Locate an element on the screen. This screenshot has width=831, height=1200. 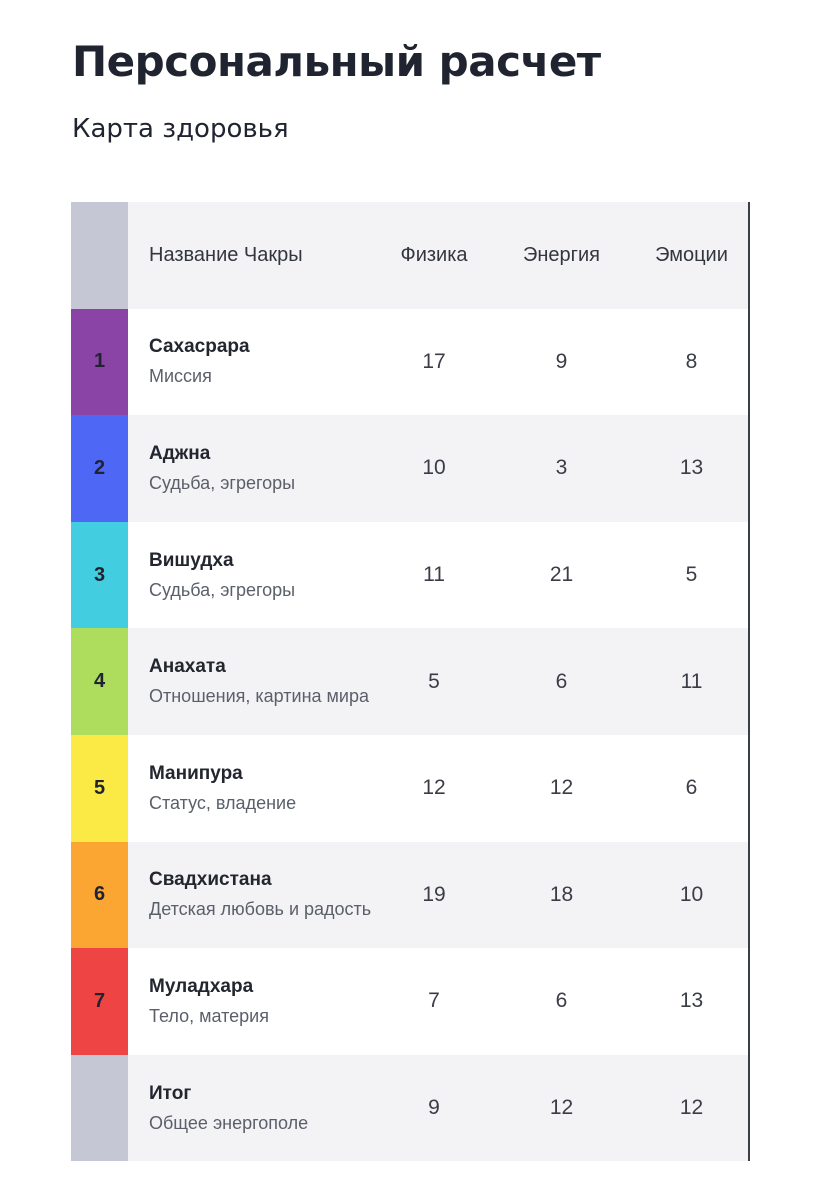
energy-value: 3 is located at coordinates (561, 468).